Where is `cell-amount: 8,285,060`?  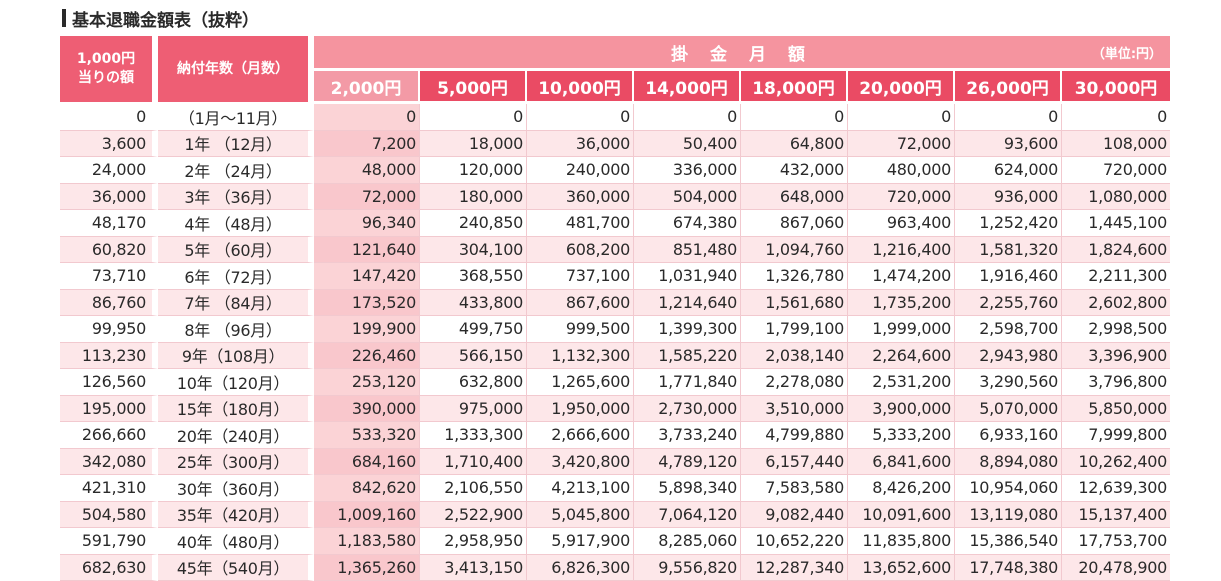
cell-amount: 8,285,060 is located at coordinates (687, 541).